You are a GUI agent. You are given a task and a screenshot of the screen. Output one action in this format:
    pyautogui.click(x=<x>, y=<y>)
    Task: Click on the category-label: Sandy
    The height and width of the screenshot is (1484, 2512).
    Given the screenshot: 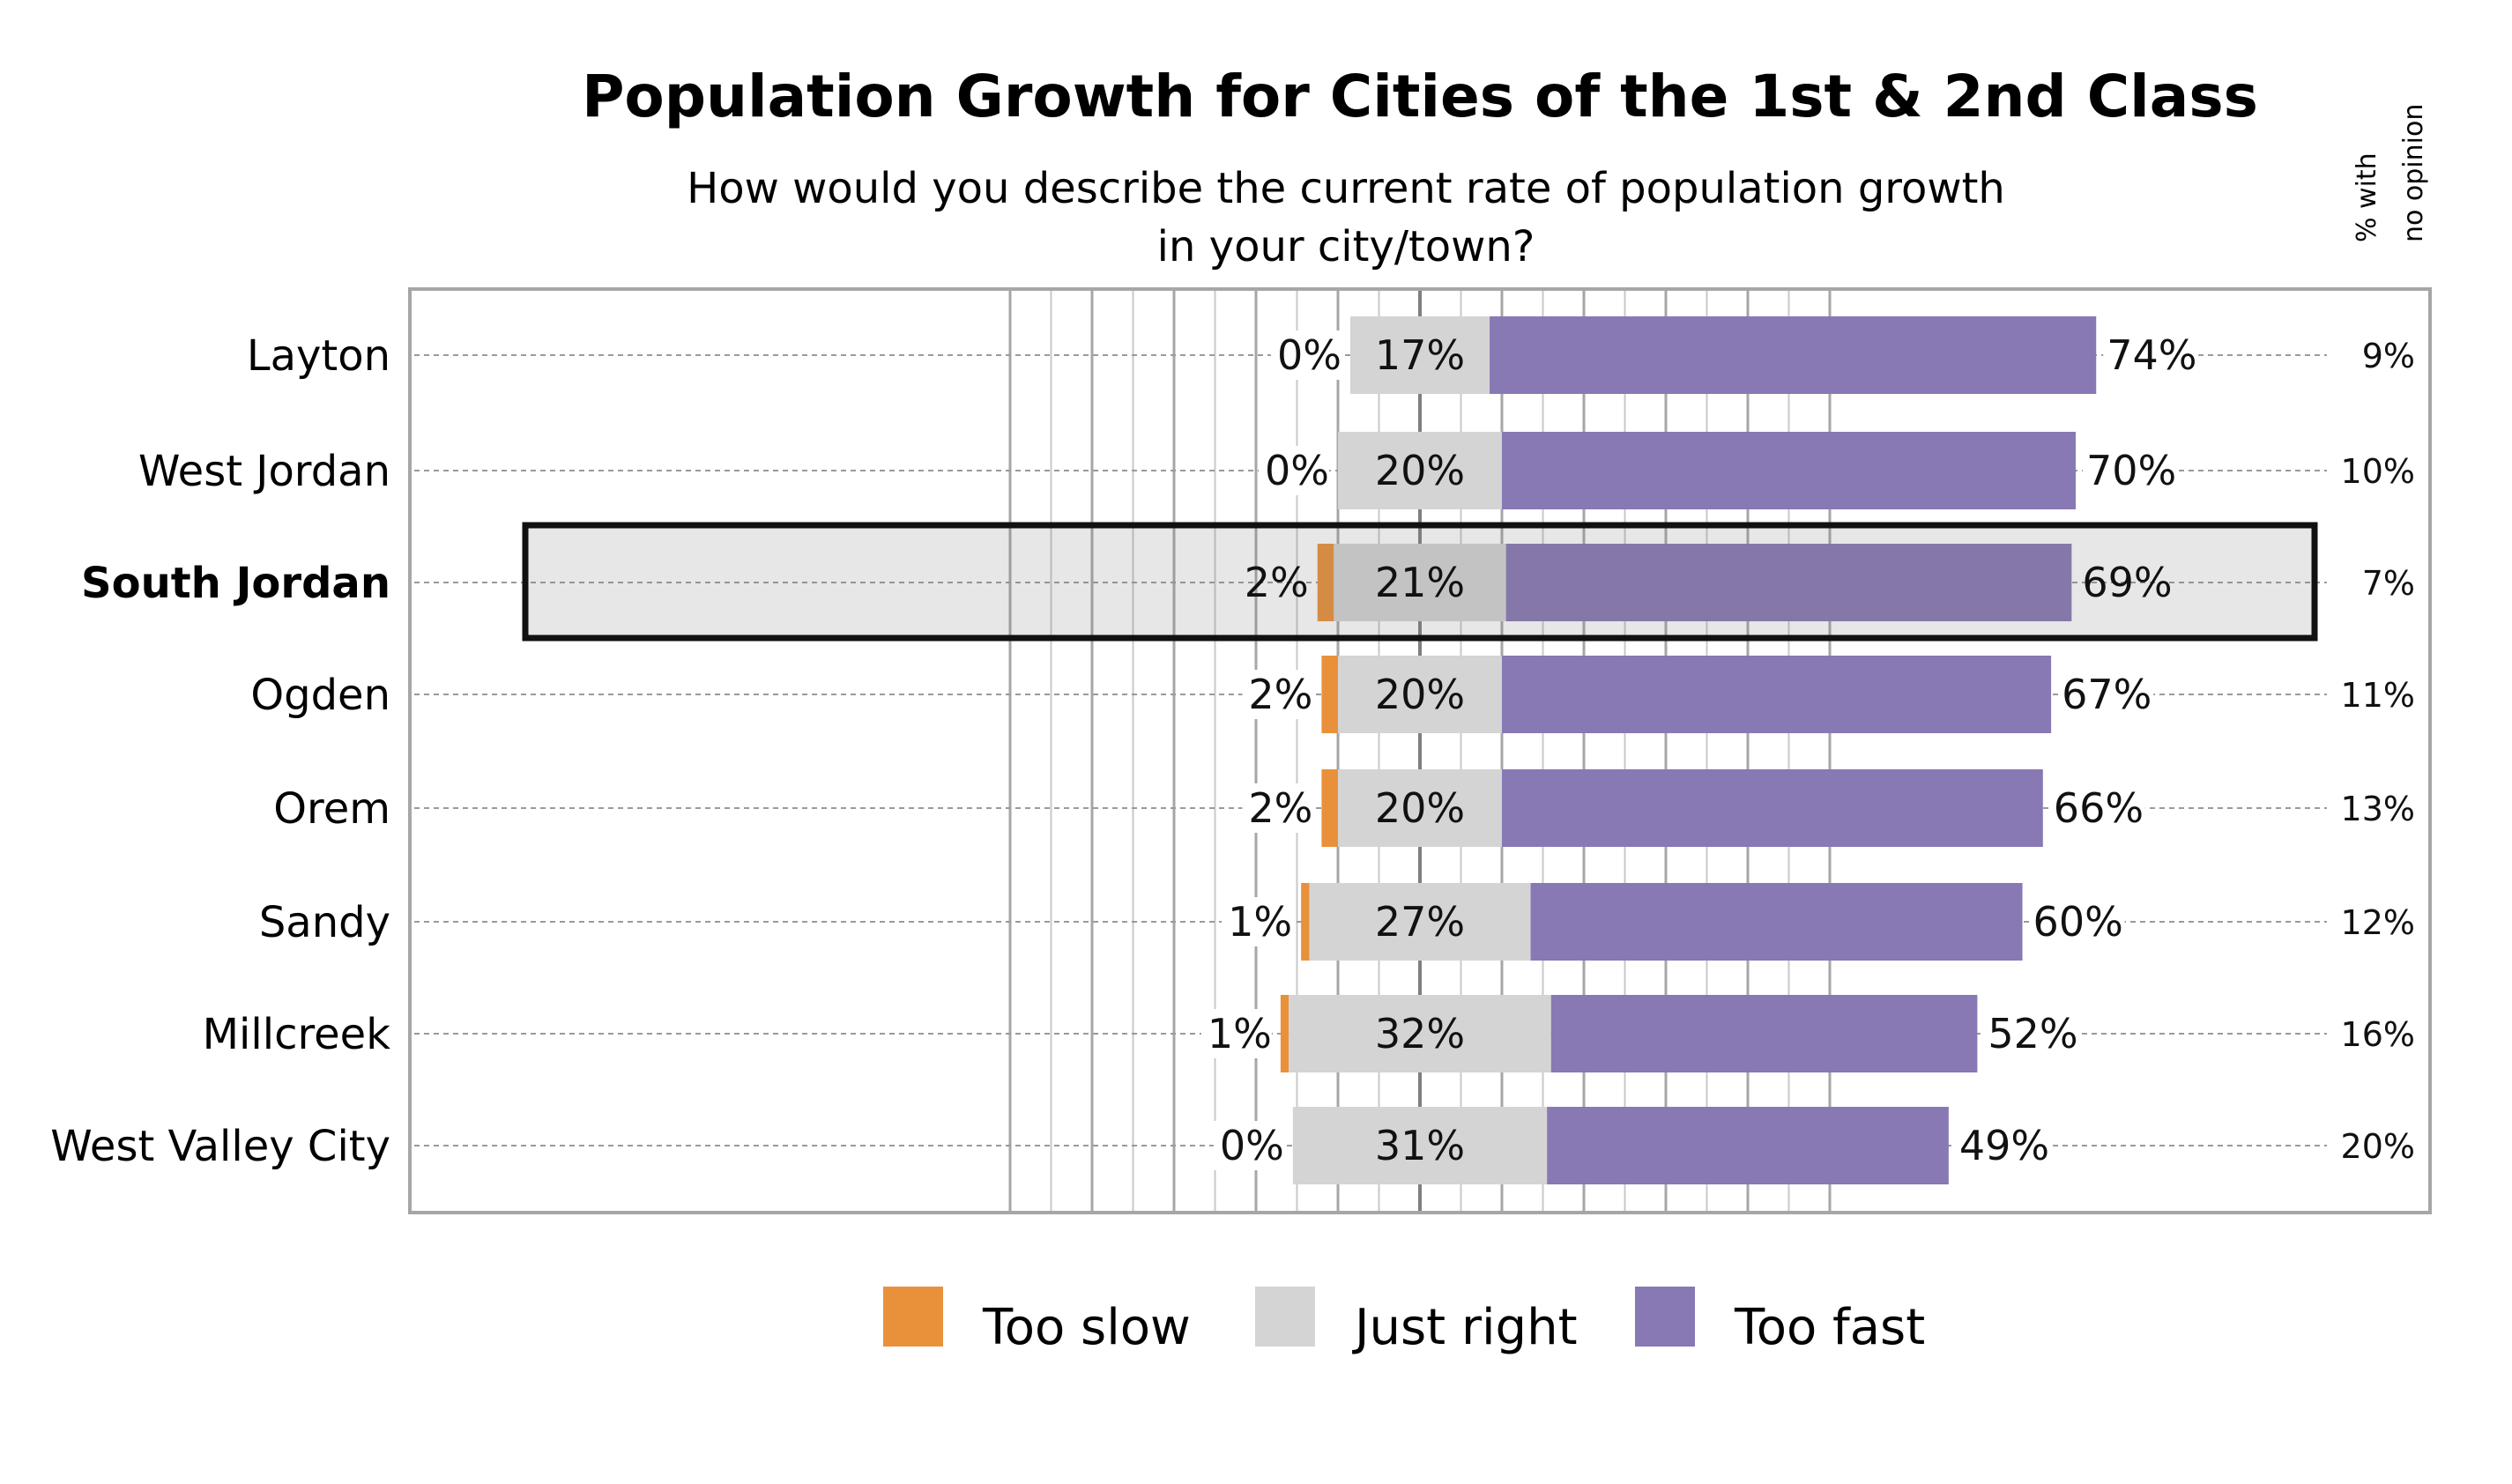 What is the action you would take?
    pyautogui.click(x=325, y=922)
    